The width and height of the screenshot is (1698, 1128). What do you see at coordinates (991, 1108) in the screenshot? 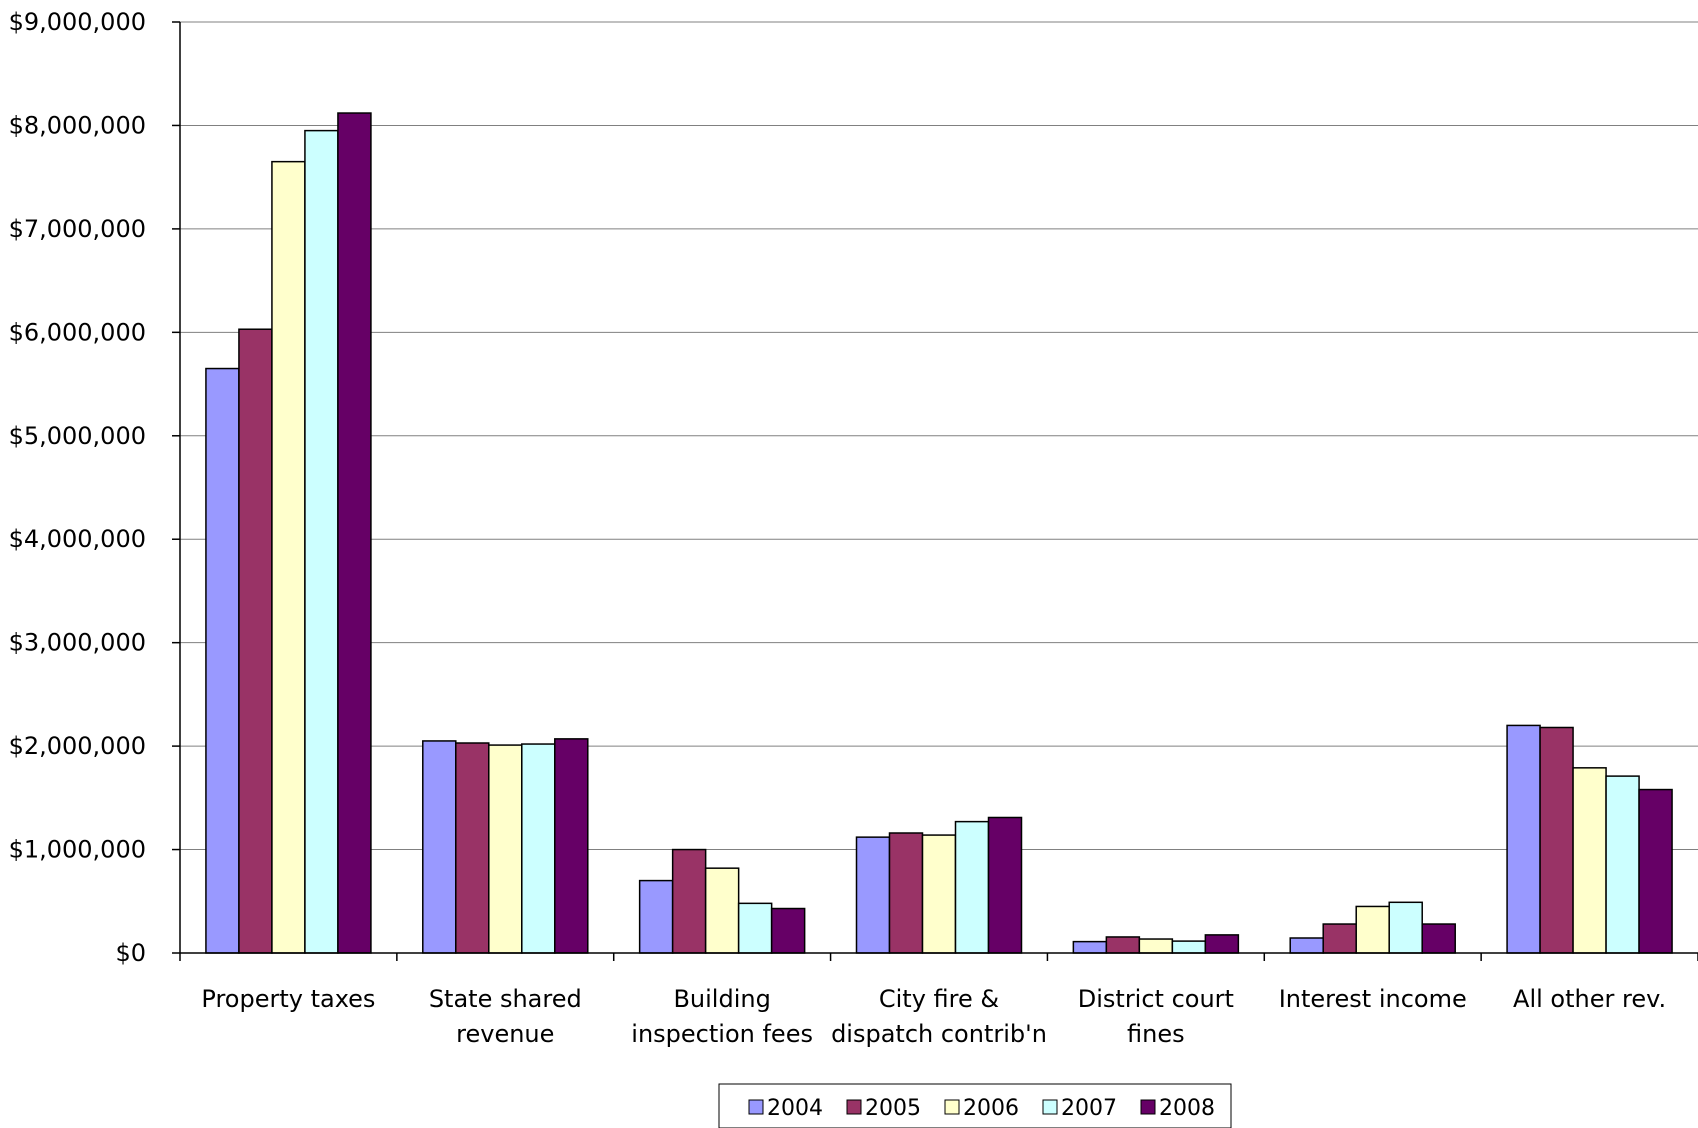
I see `legend-label: 2006` at bounding box center [991, 1108].